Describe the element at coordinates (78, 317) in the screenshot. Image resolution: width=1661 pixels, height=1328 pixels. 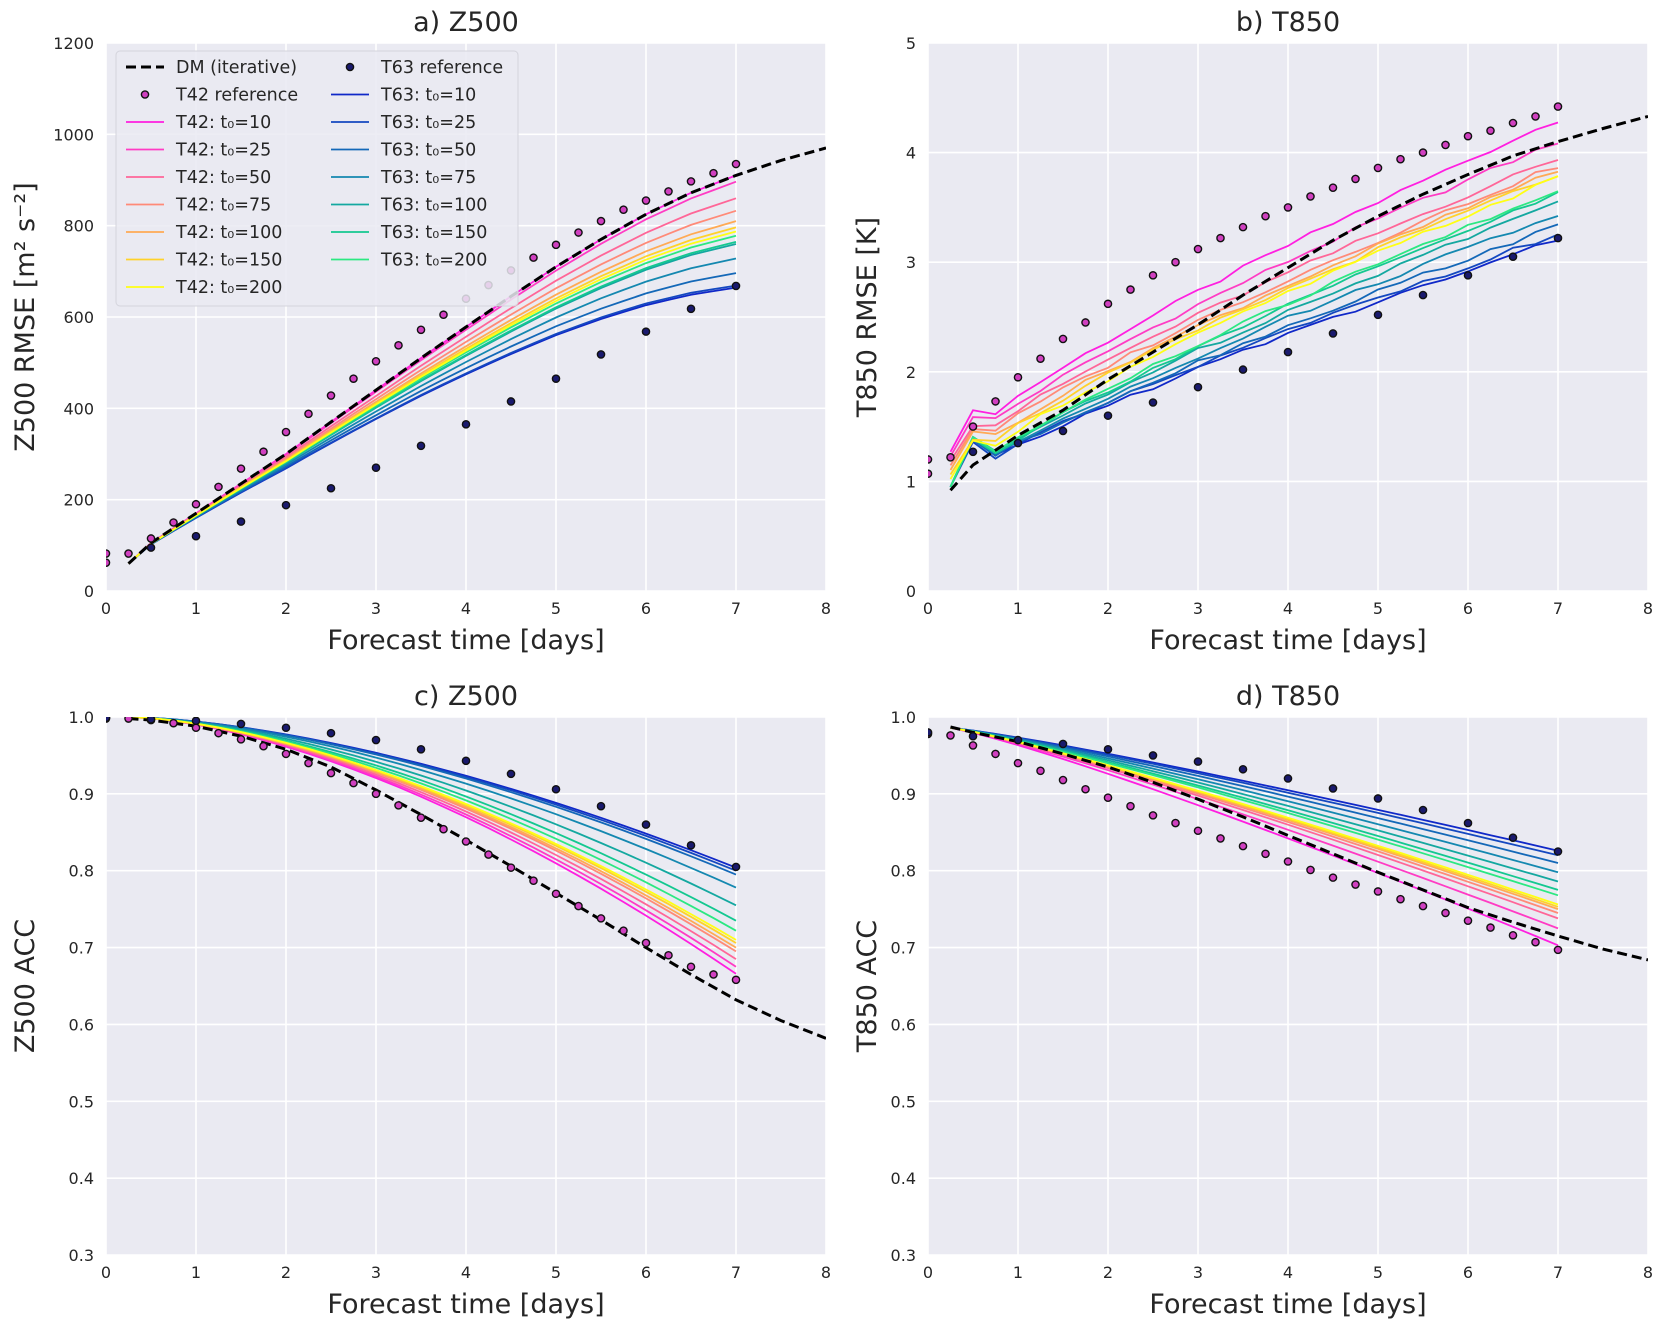
I see `y-tick-label: 600` at that location.